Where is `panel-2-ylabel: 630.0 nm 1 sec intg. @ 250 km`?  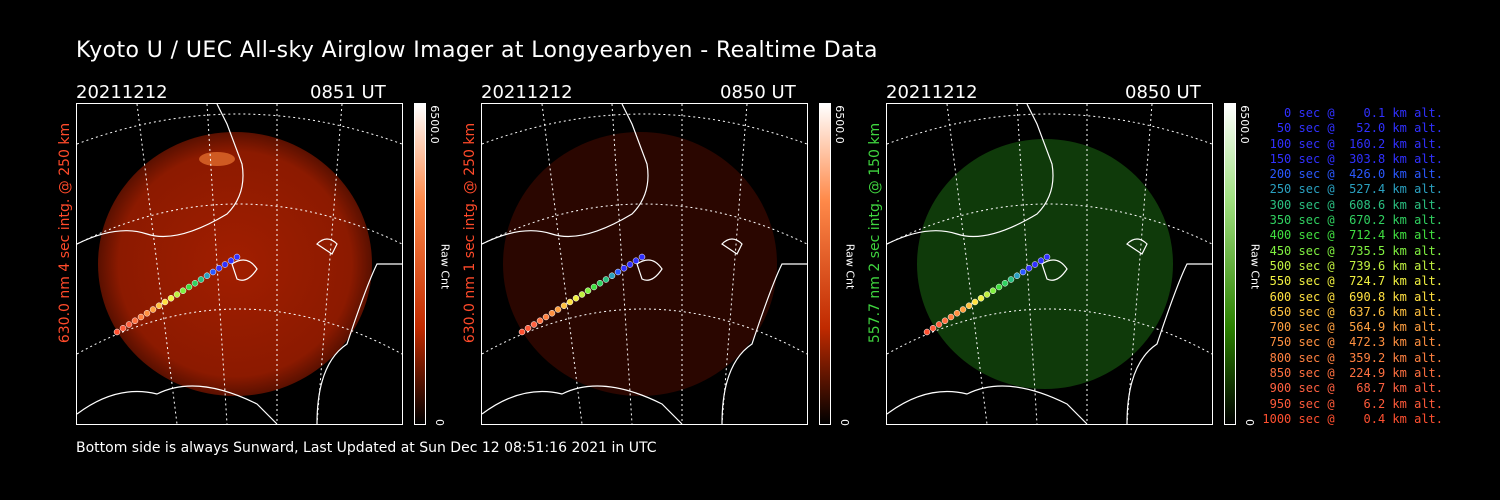 panel-2-ylabel: 630.0 nm 1 sec intg. @ 250 km is located at coordinates (470, 233).